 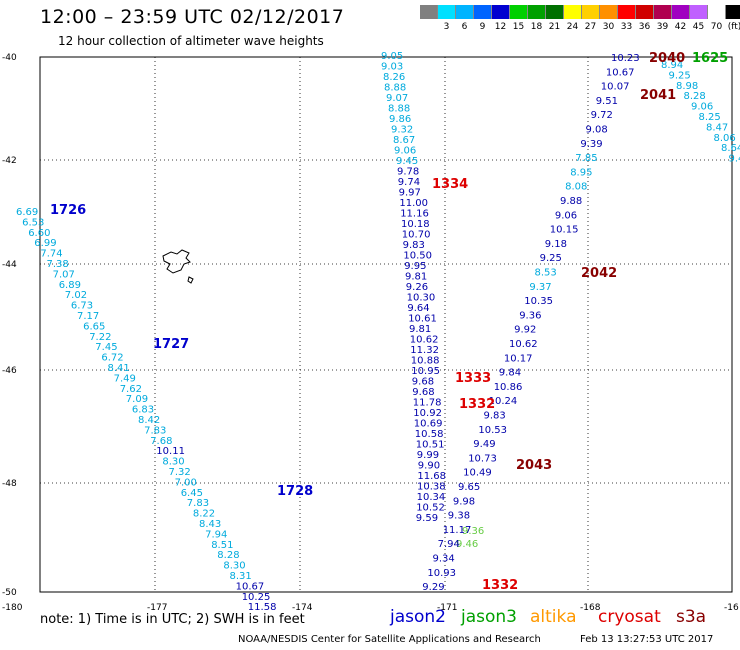 What do you see at coordinates (615, 87) in the screenshot?
I see `wave-height-value: 10.07` at bounding box center [615, 87].